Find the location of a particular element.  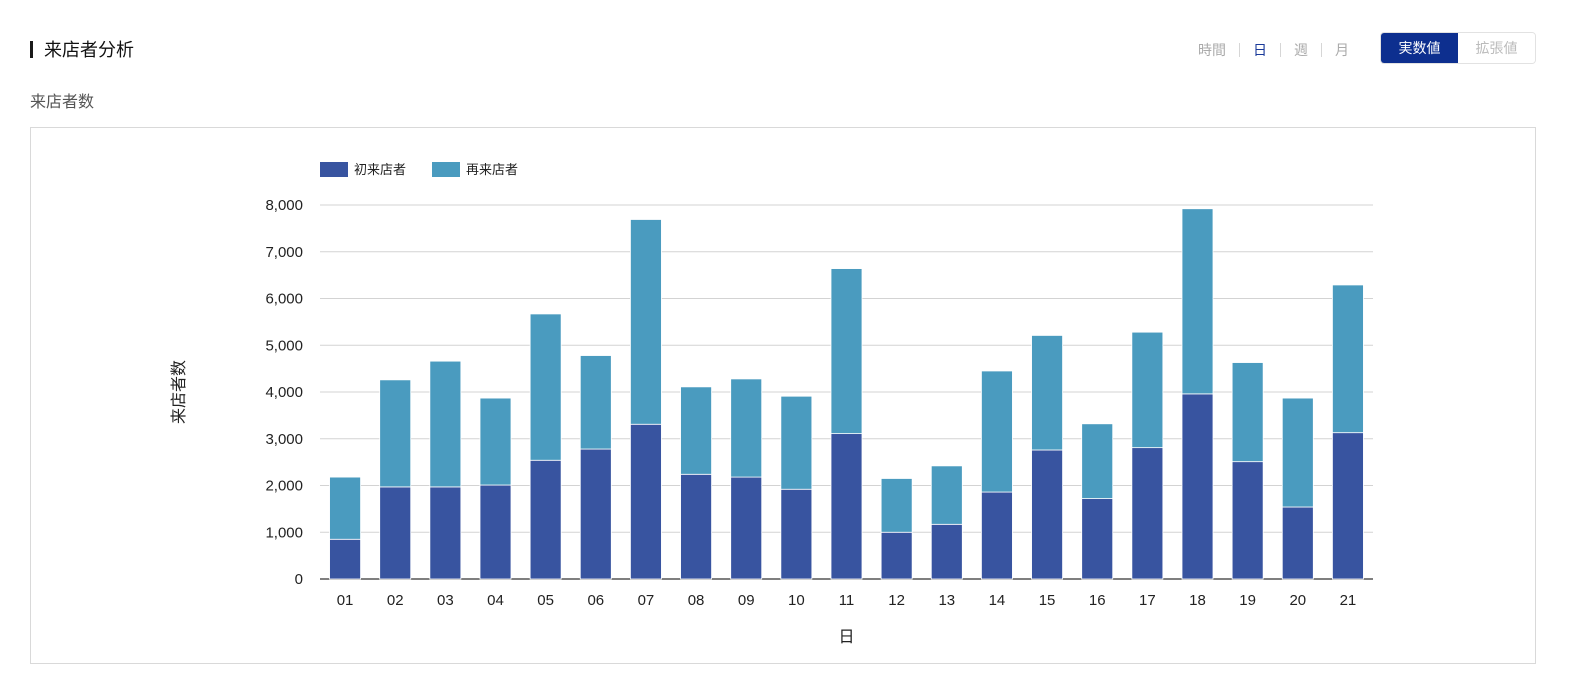

y-tick-label: 2,000 is located at coordinates (284, 486).